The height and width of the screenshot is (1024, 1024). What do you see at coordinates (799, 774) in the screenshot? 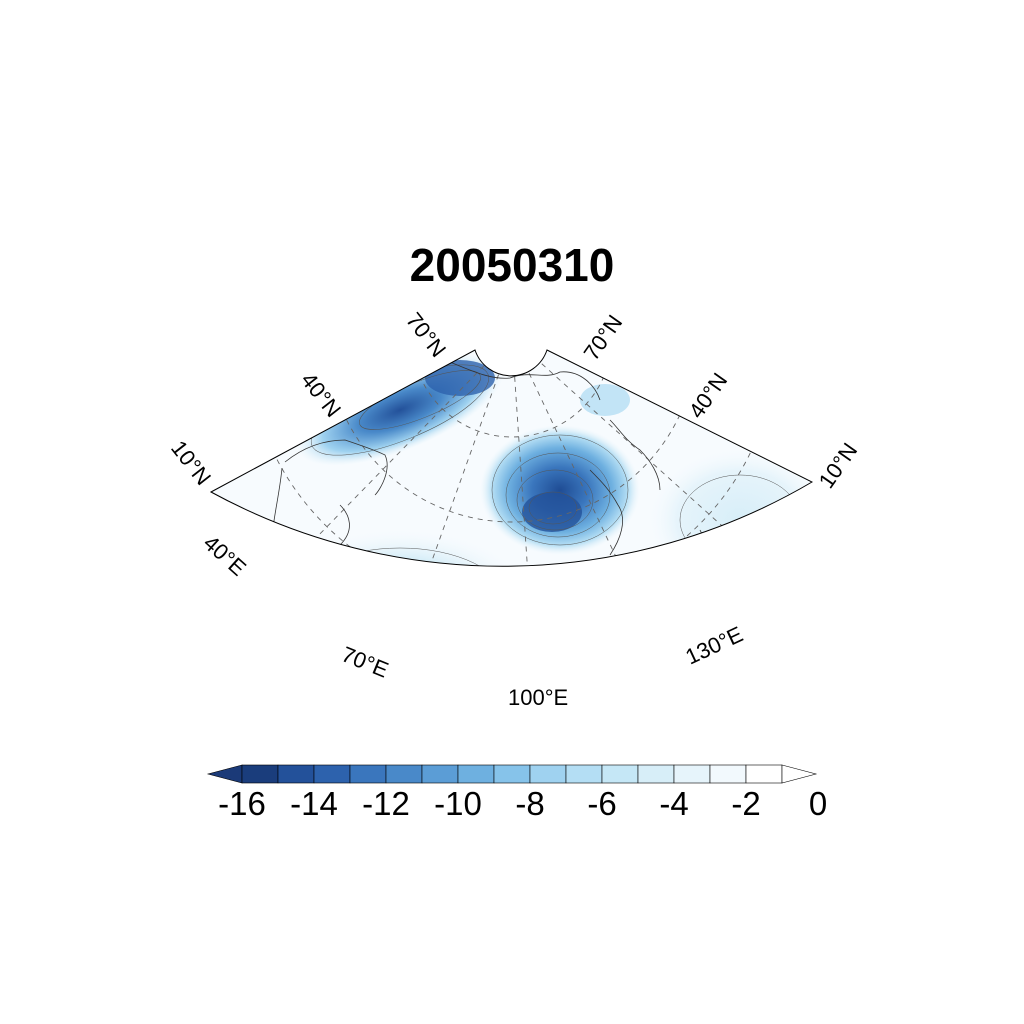
I see `colorbar-max-arrow` at bounding box center [799, 774].